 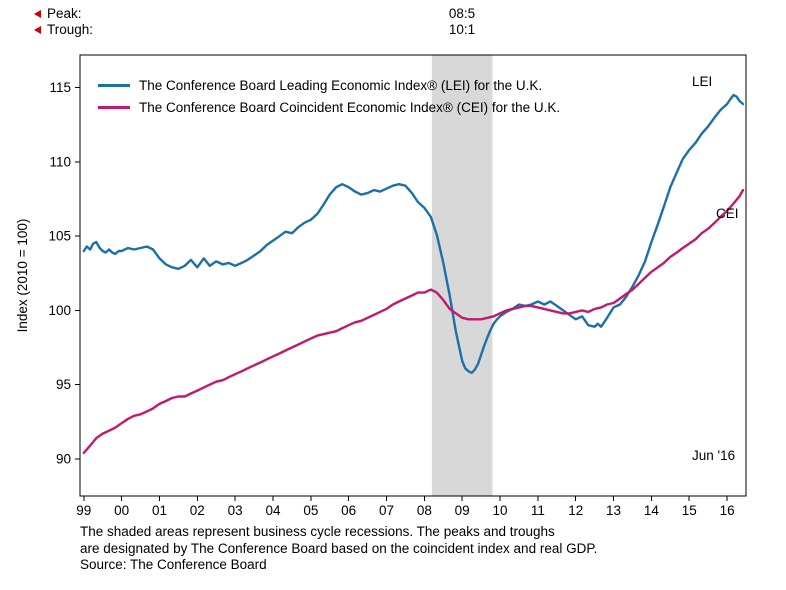 I want to click on x-tick-label: 04, so click(x=273, y=510).